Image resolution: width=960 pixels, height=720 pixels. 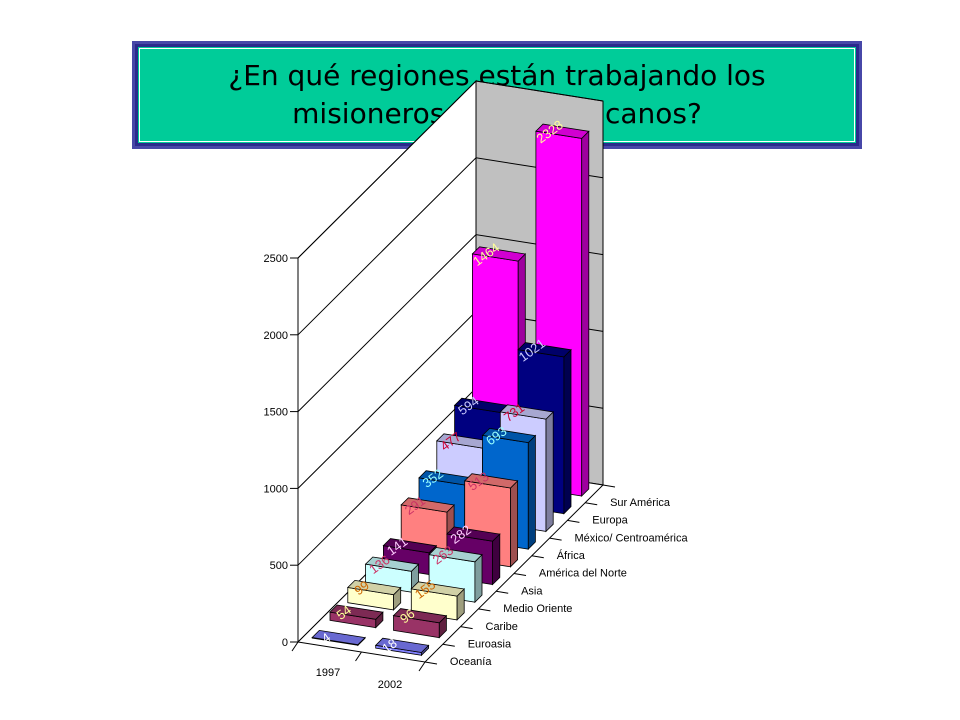 What do you see at coordinates (571, 555) in the screenshot?
I see `region-label: África` at bounding box center [571, 555].